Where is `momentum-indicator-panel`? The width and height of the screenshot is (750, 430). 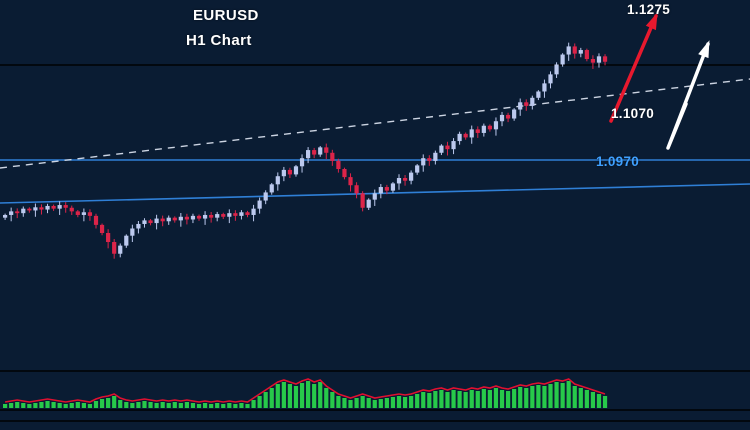 momentum-indicator-panel is located at coordinates (305, 393).